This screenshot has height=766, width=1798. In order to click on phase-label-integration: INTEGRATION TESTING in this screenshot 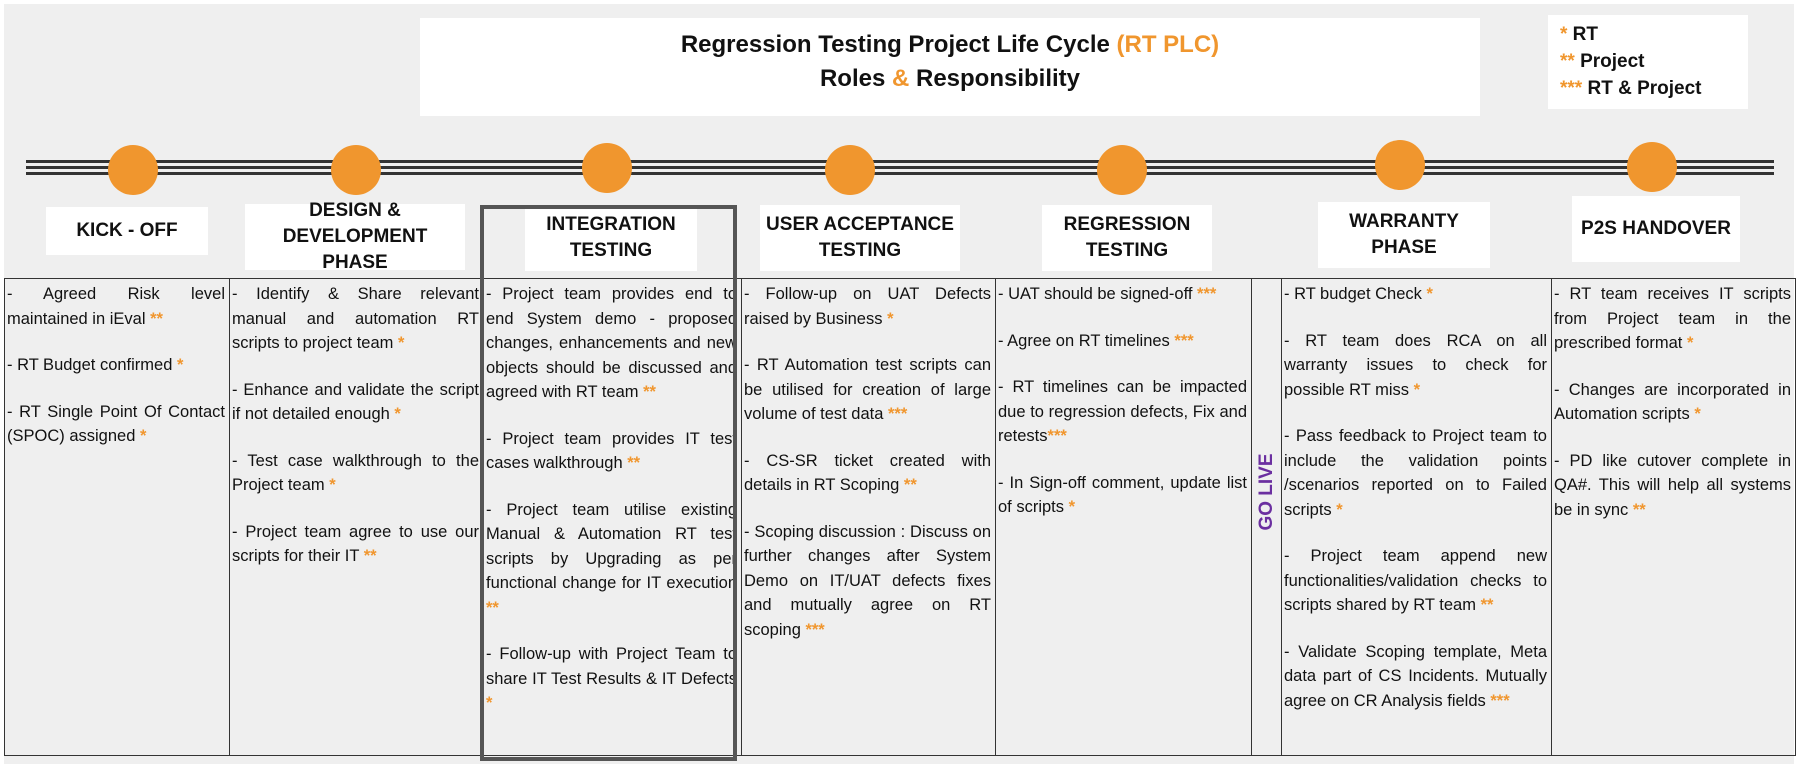, I will do `click(611, 238)`.